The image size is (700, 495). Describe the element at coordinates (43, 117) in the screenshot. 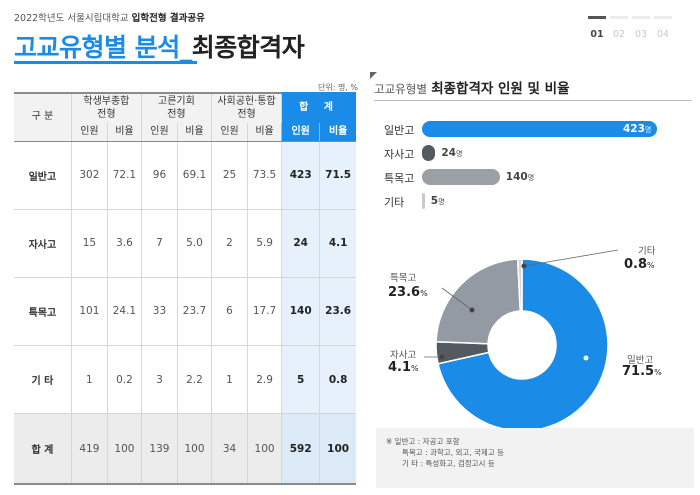

I see `header-gubun: 구 분` at that location.